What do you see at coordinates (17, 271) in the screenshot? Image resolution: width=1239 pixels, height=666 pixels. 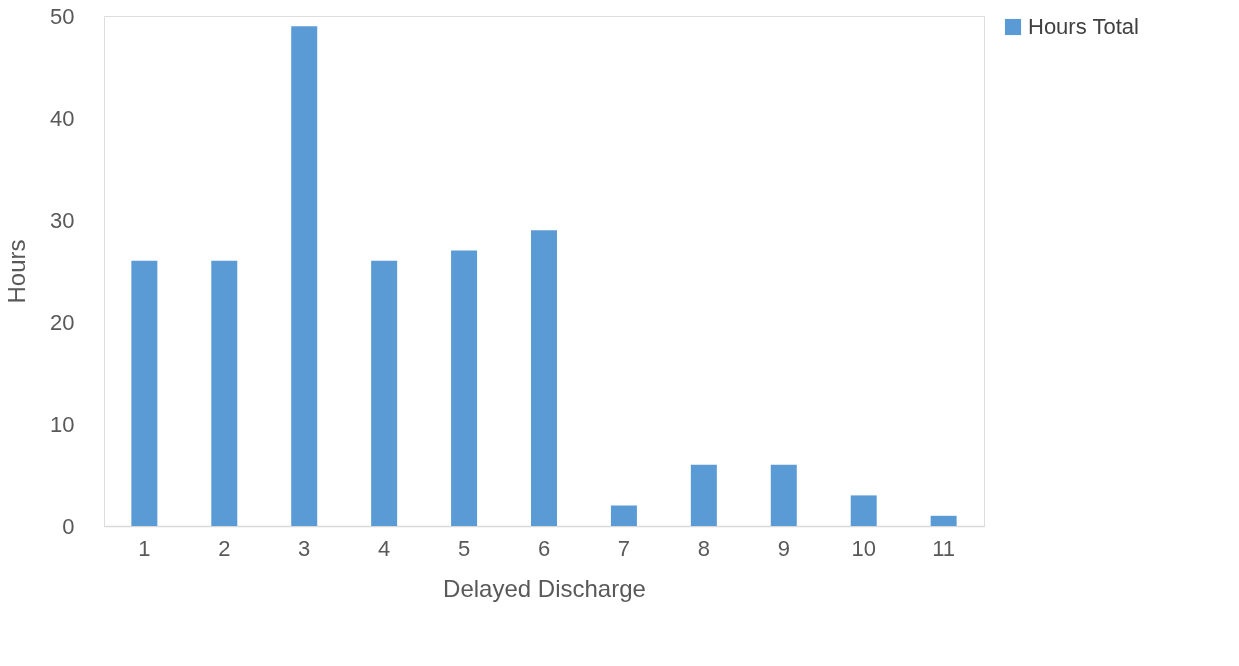 I see `y-axis-title: Hours` at bounding box center [17, 271].